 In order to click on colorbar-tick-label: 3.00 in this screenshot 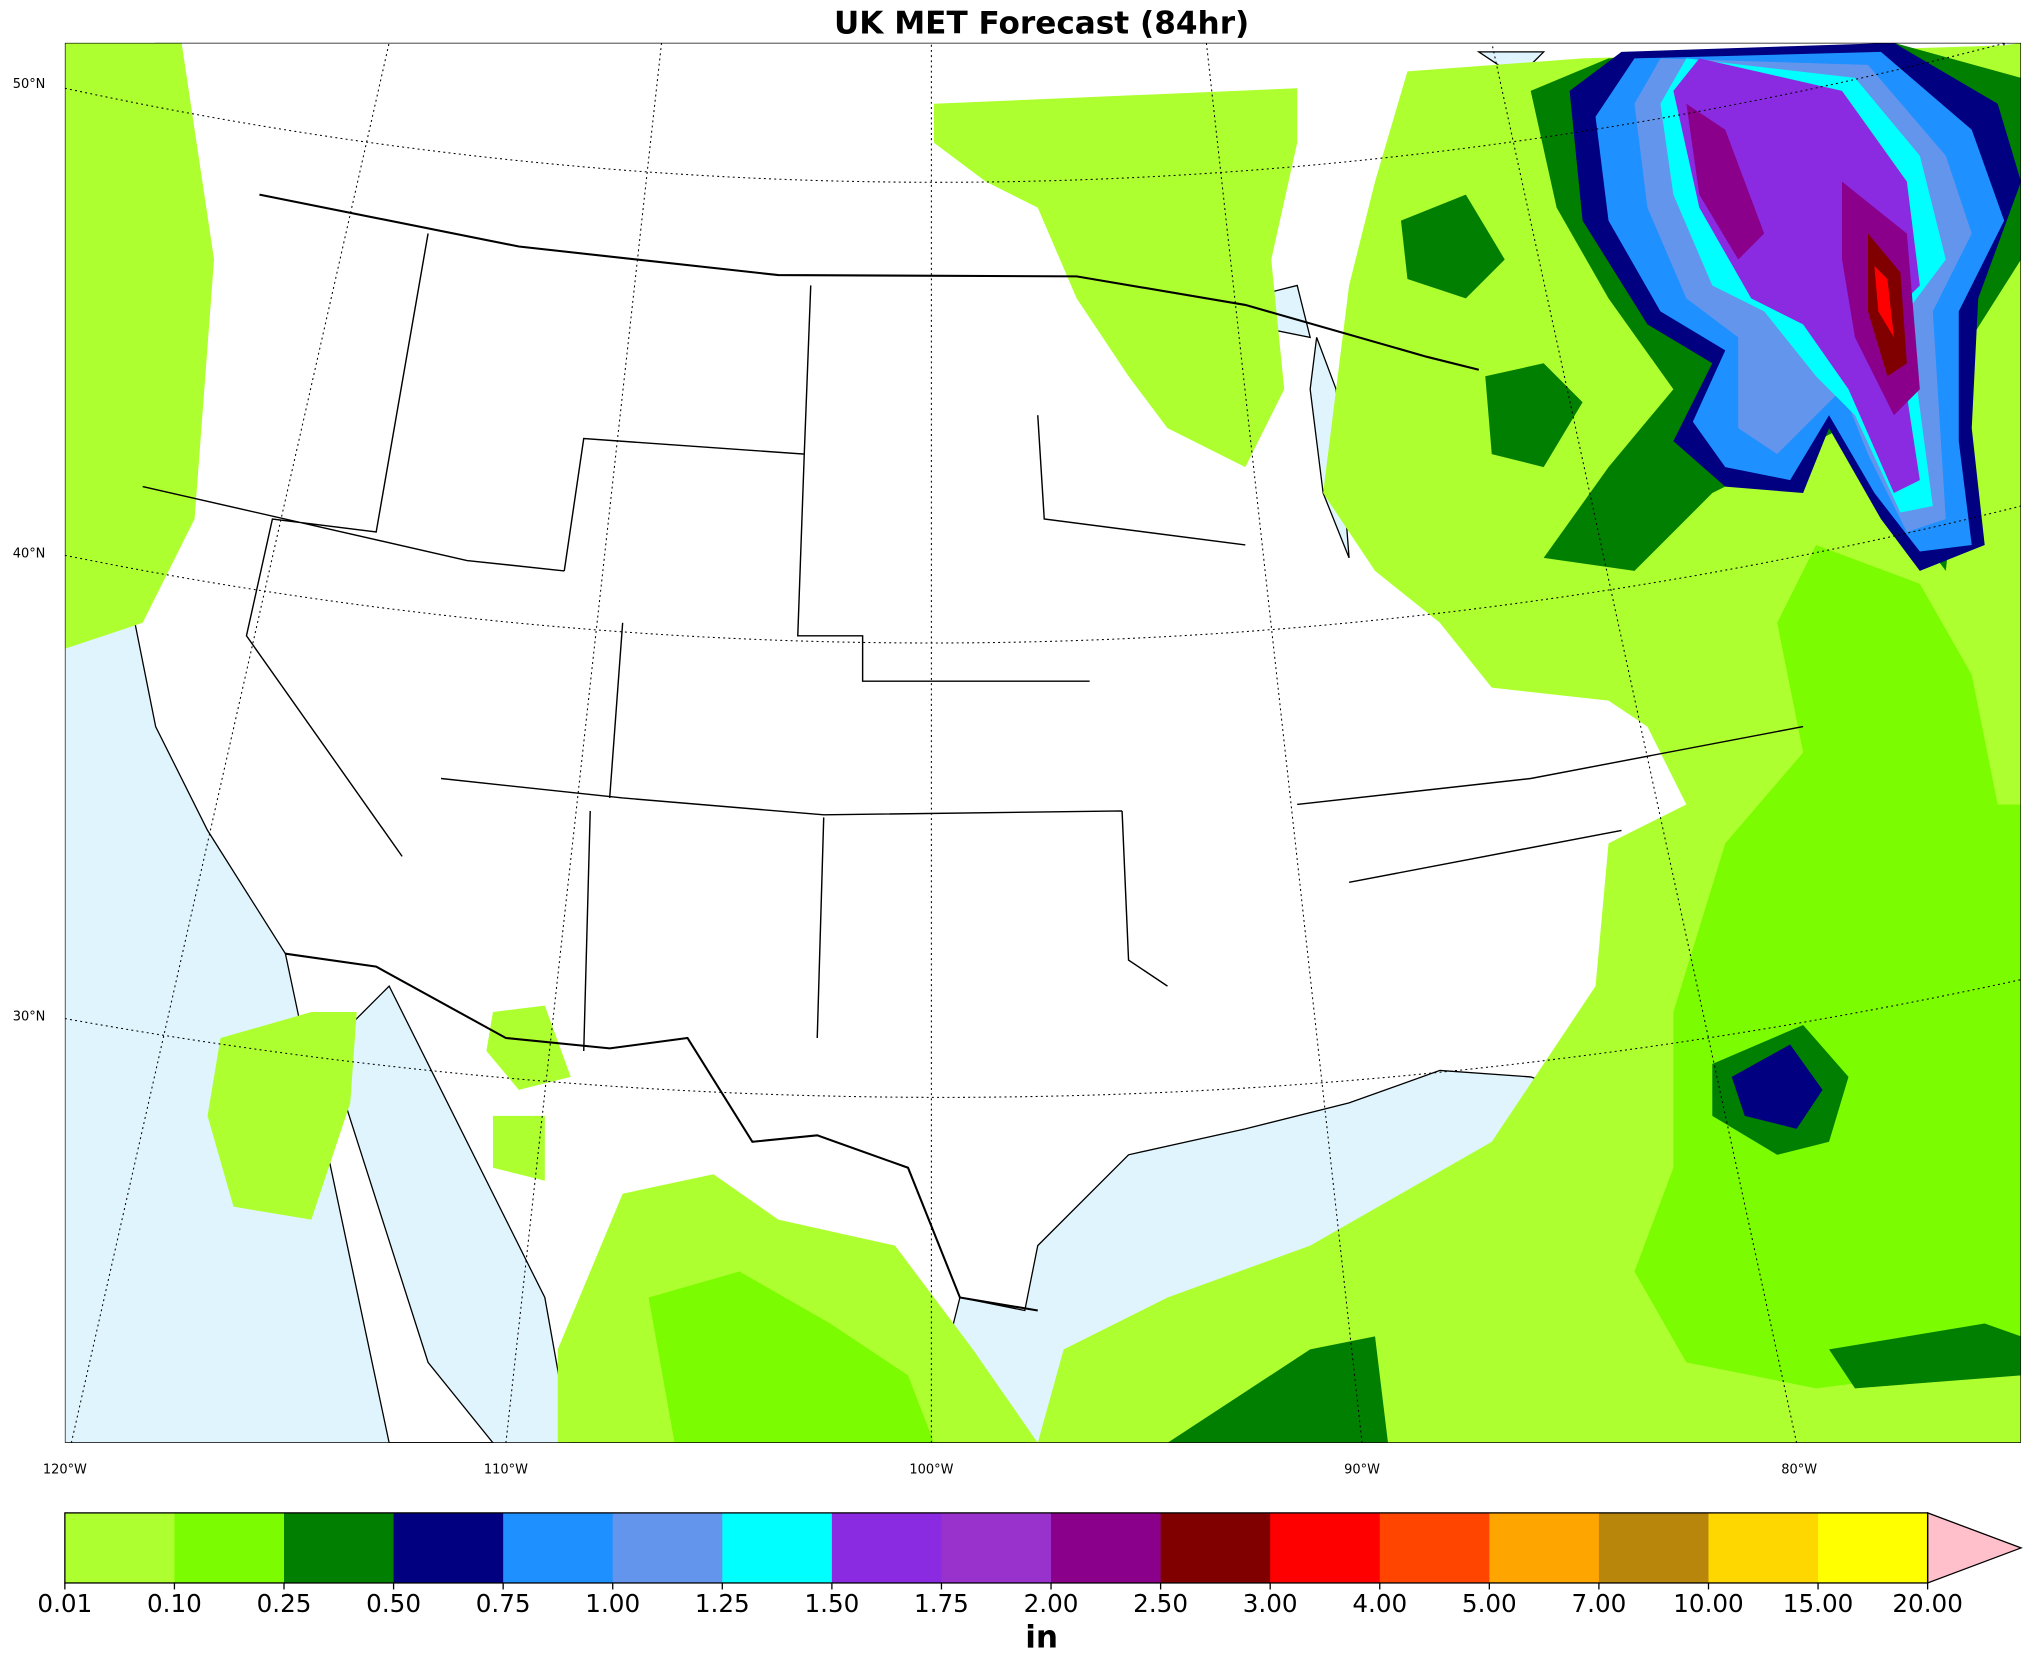, I will do `click(1270, 1603)`.